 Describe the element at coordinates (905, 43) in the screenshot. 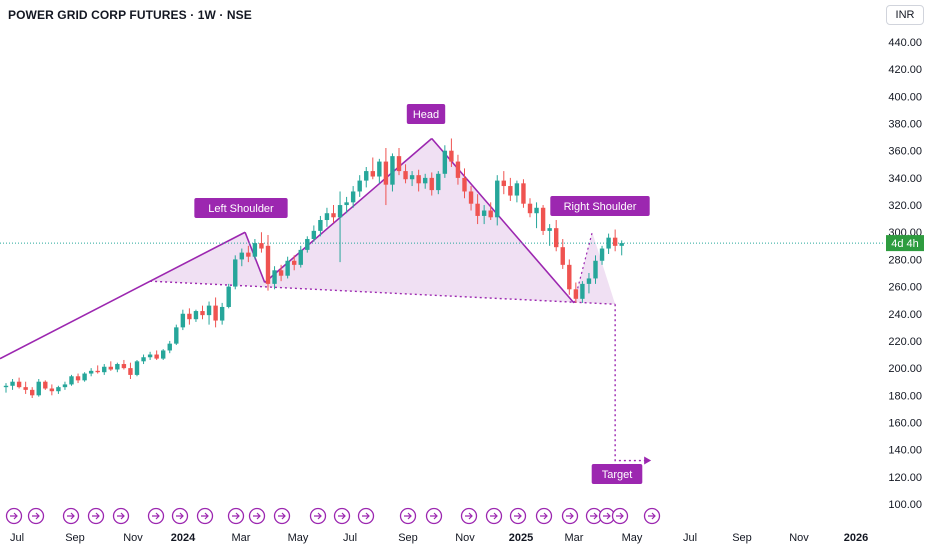

I see `y-tick-label: 440.00` at that location.